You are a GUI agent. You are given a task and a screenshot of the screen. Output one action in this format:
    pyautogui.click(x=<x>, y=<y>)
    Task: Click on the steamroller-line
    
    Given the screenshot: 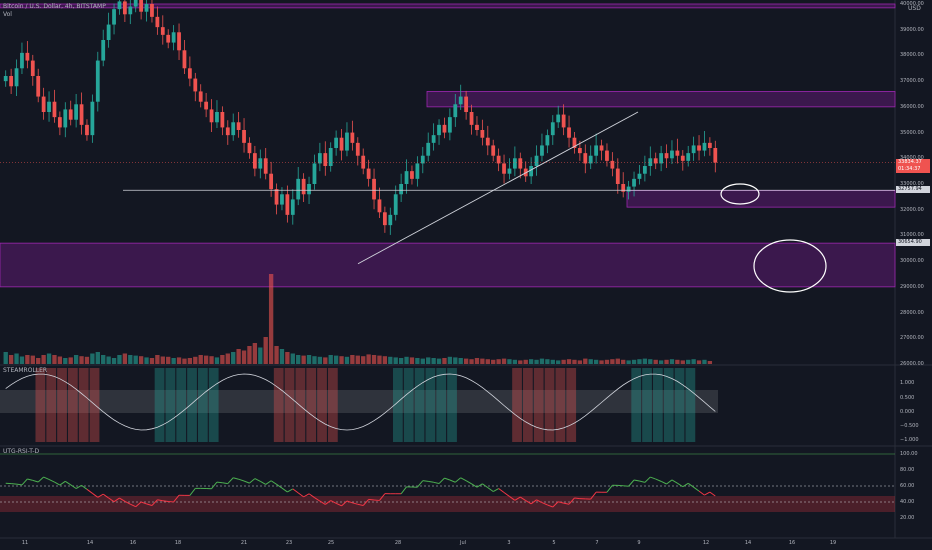 What is the action you would take?
    pyautogui.click(x=360, y=402)
    